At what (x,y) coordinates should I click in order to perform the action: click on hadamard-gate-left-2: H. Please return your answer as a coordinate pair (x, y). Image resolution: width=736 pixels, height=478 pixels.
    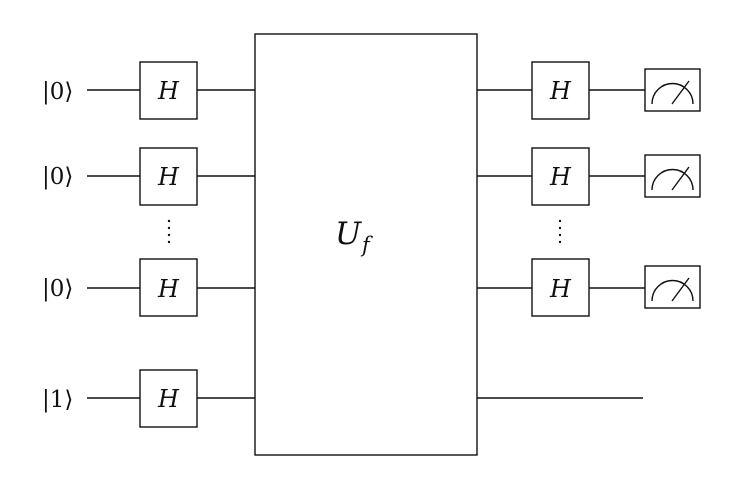
    Looking at the image, I should click on (168, 176).